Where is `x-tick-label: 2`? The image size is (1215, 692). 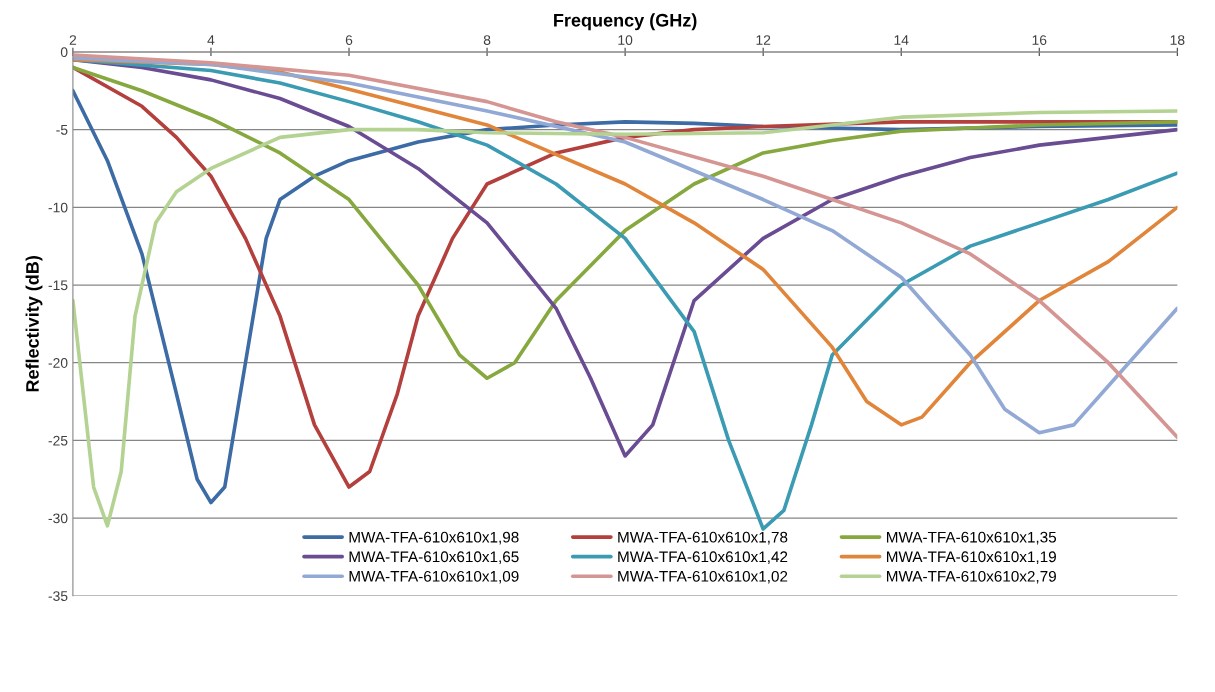 x-tick-label: 2 is located at coordinates (73, 40).